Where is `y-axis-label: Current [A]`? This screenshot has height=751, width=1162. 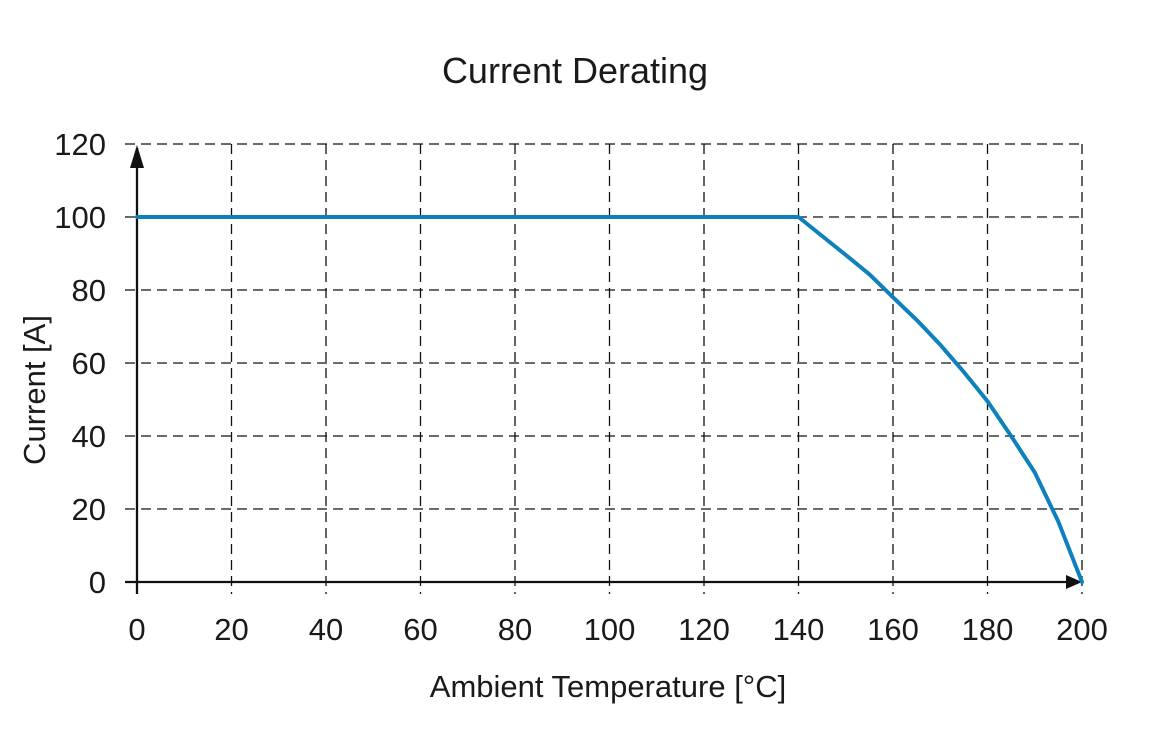 y-axis-label: Current [A] is located at coordinates (34, 390).